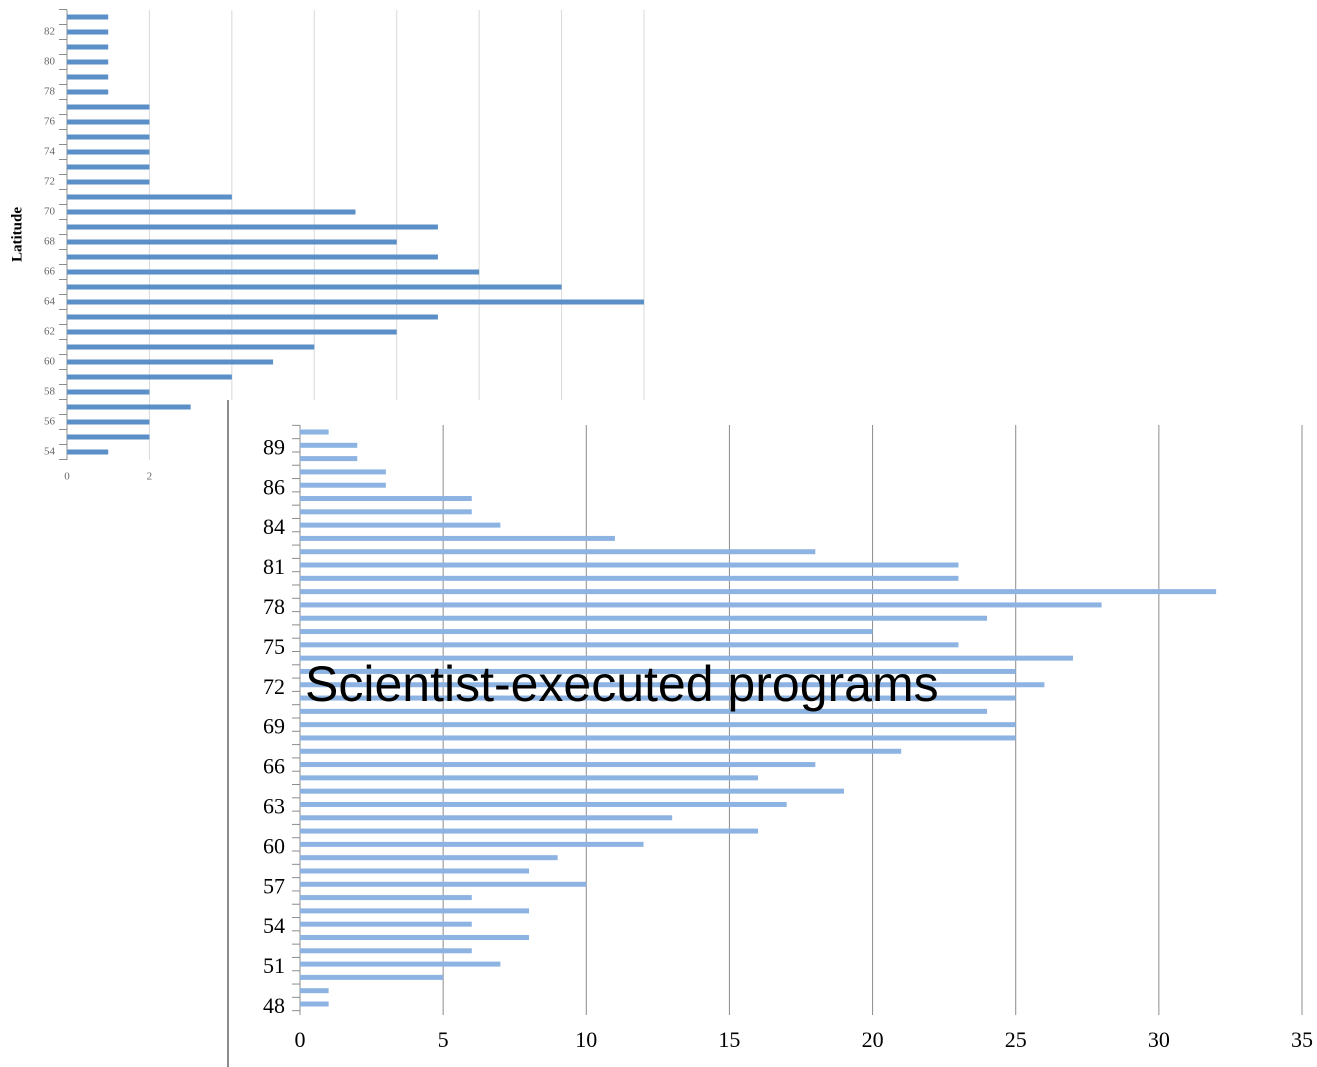 Image resolution: width=1317 pixels, height=1067 pixels. What do you see at coordinates (1016, 1039) in the screenshot?
I see `x-tick-label: 25` at bounding box center [1016, 1039].